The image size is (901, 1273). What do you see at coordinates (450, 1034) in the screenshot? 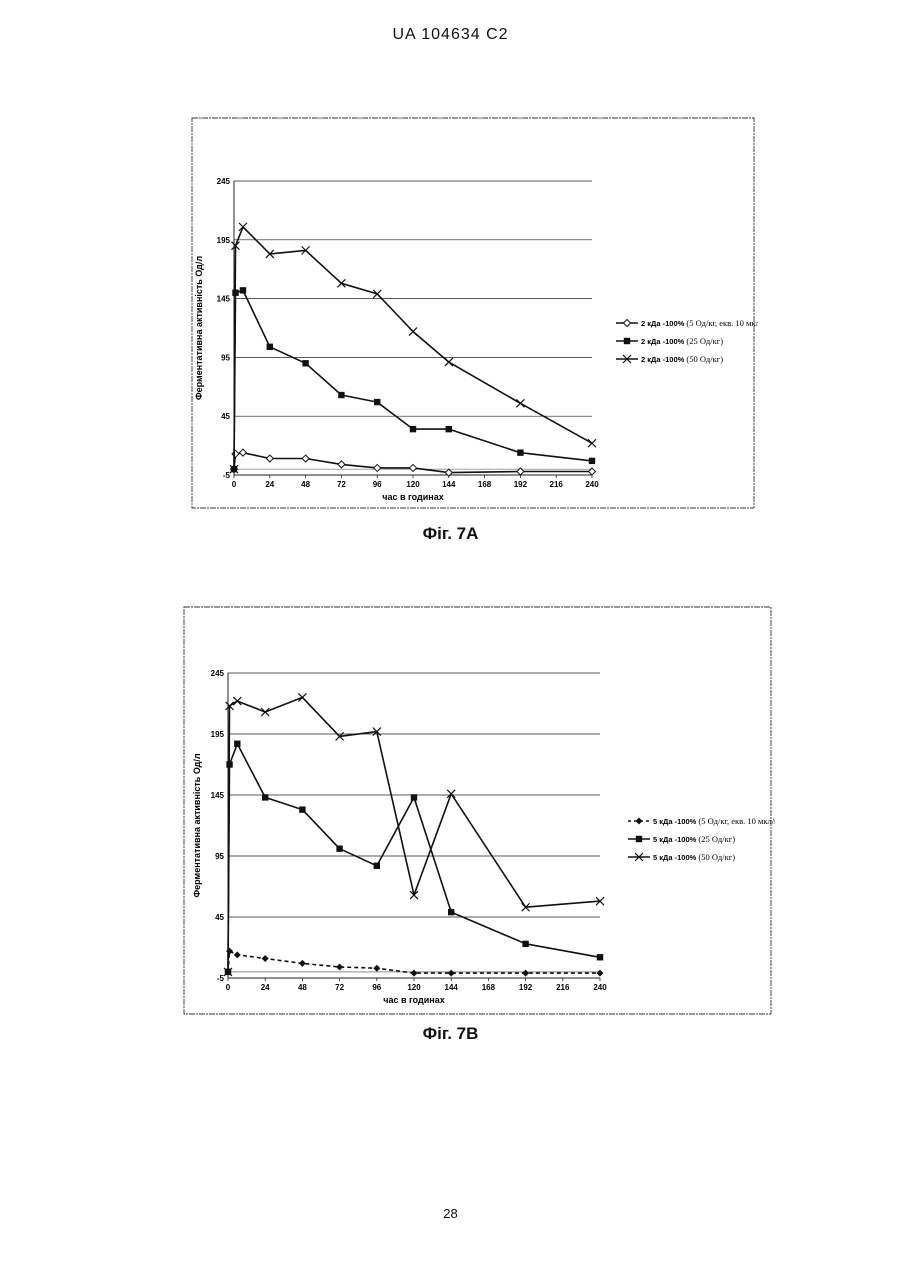
I see `figure-7b-caption: Фіг. 7В` at bounding box center [450, 1034].